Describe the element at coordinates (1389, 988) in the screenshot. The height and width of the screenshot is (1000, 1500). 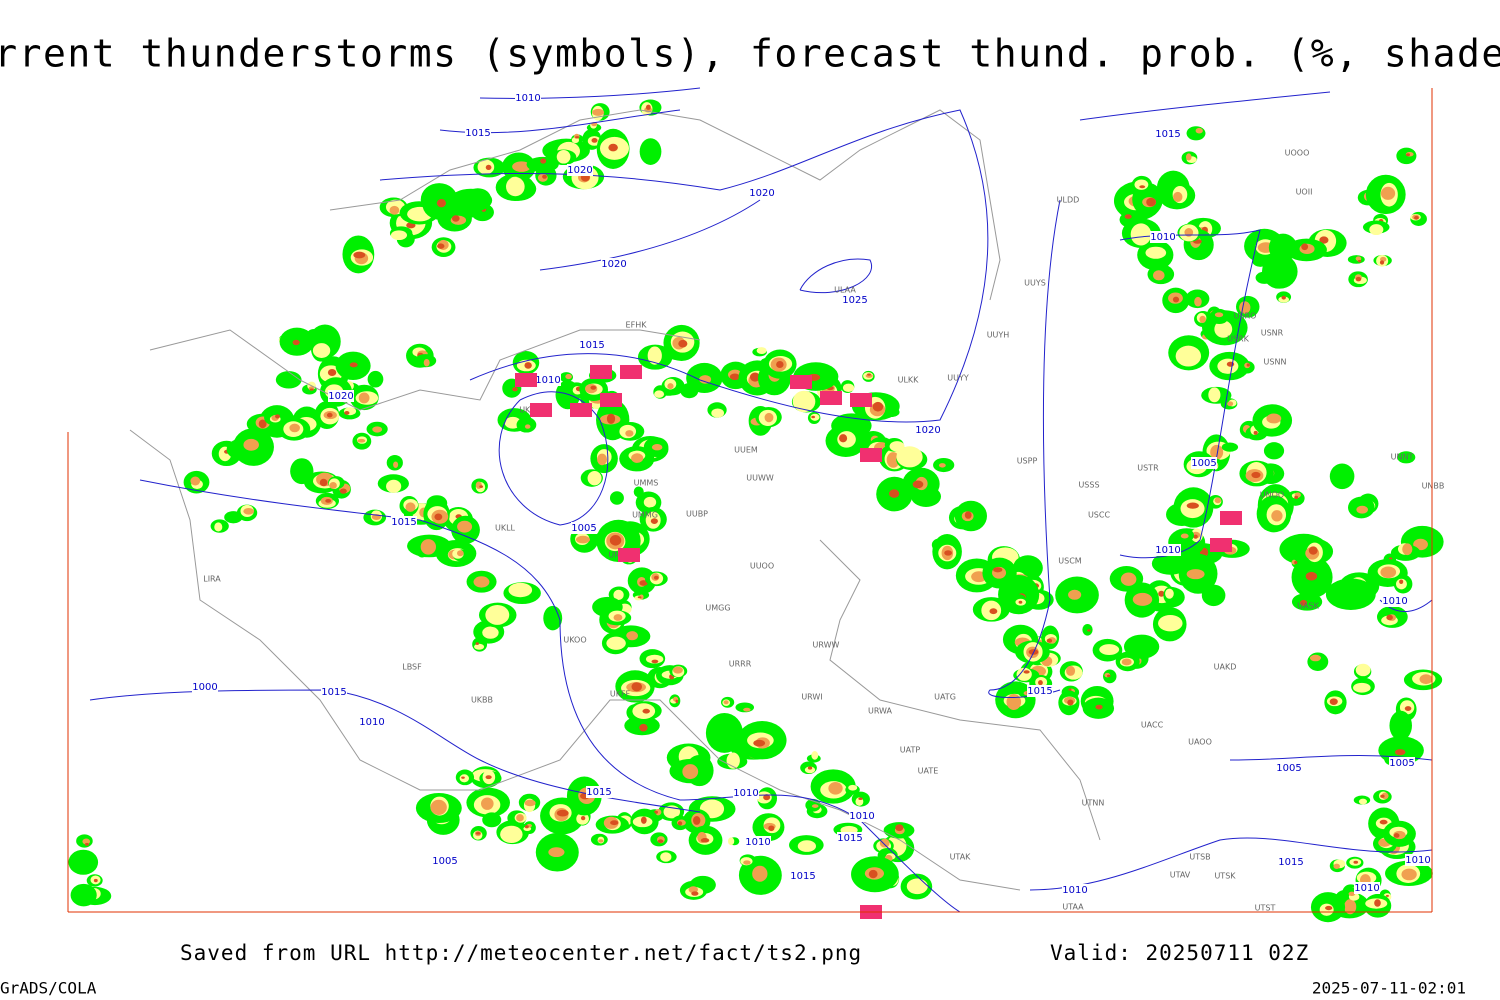
I see `timestamp: 2025-07-11-02:01` at that location.